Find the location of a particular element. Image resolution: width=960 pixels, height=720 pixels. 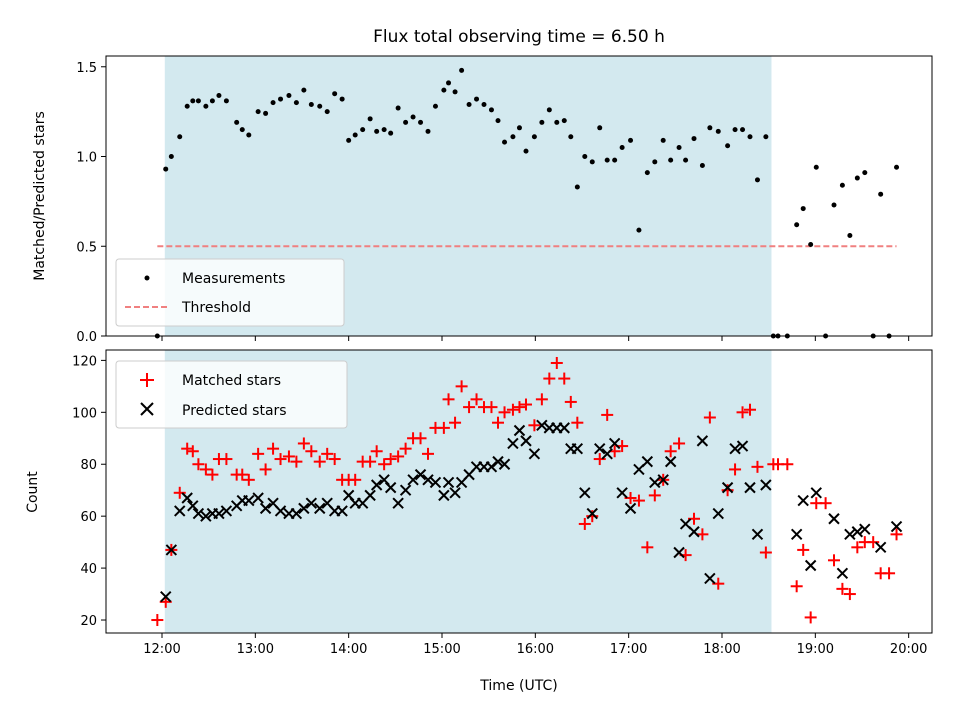

matched-stars-legend-label: Matched stars is located at coordinates (231, 381).